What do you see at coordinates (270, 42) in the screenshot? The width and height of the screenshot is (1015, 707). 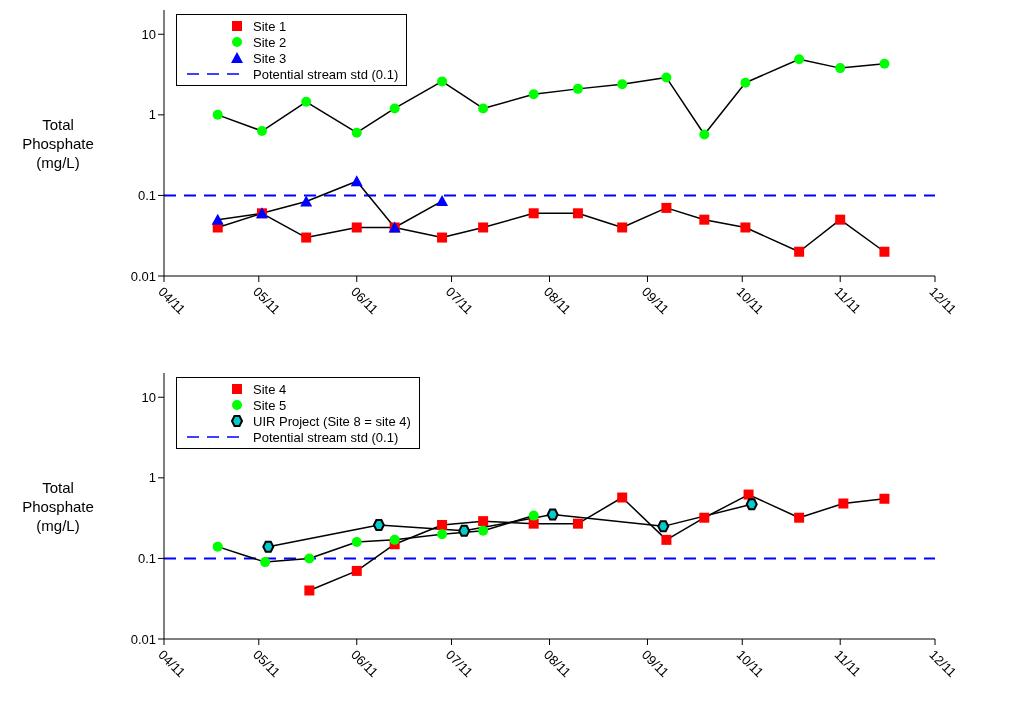 I see `legend-label: Site 2` at bounding box center [270, 42].